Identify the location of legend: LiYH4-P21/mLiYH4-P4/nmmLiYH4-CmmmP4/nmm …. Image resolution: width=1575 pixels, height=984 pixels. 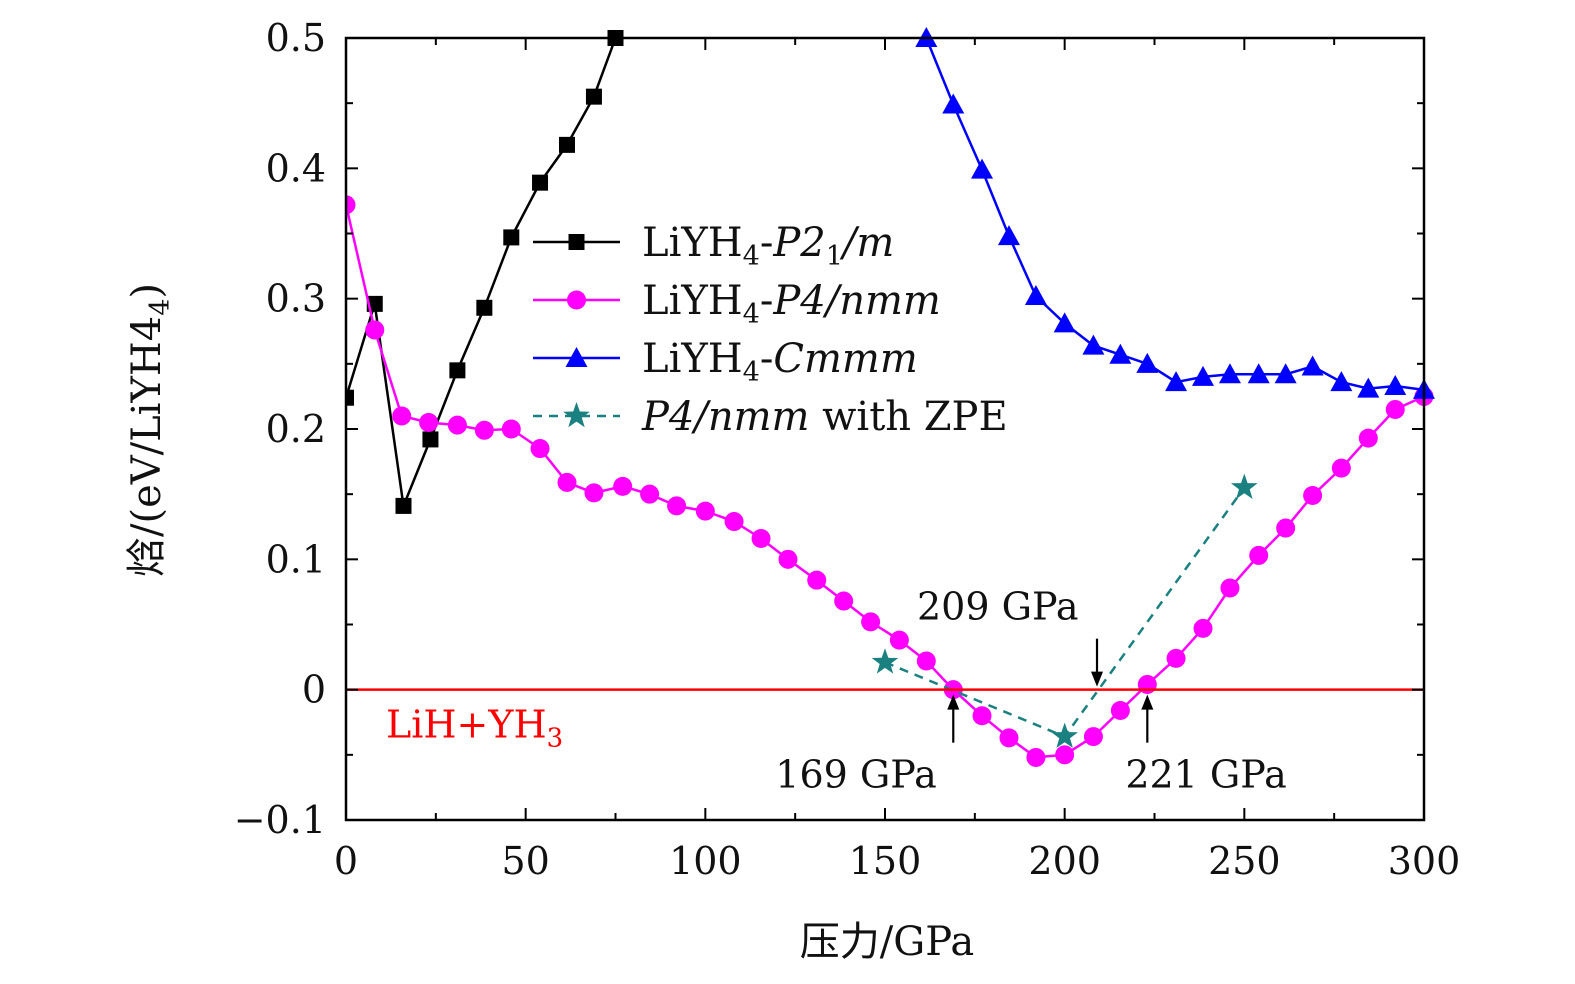
(770, 330).